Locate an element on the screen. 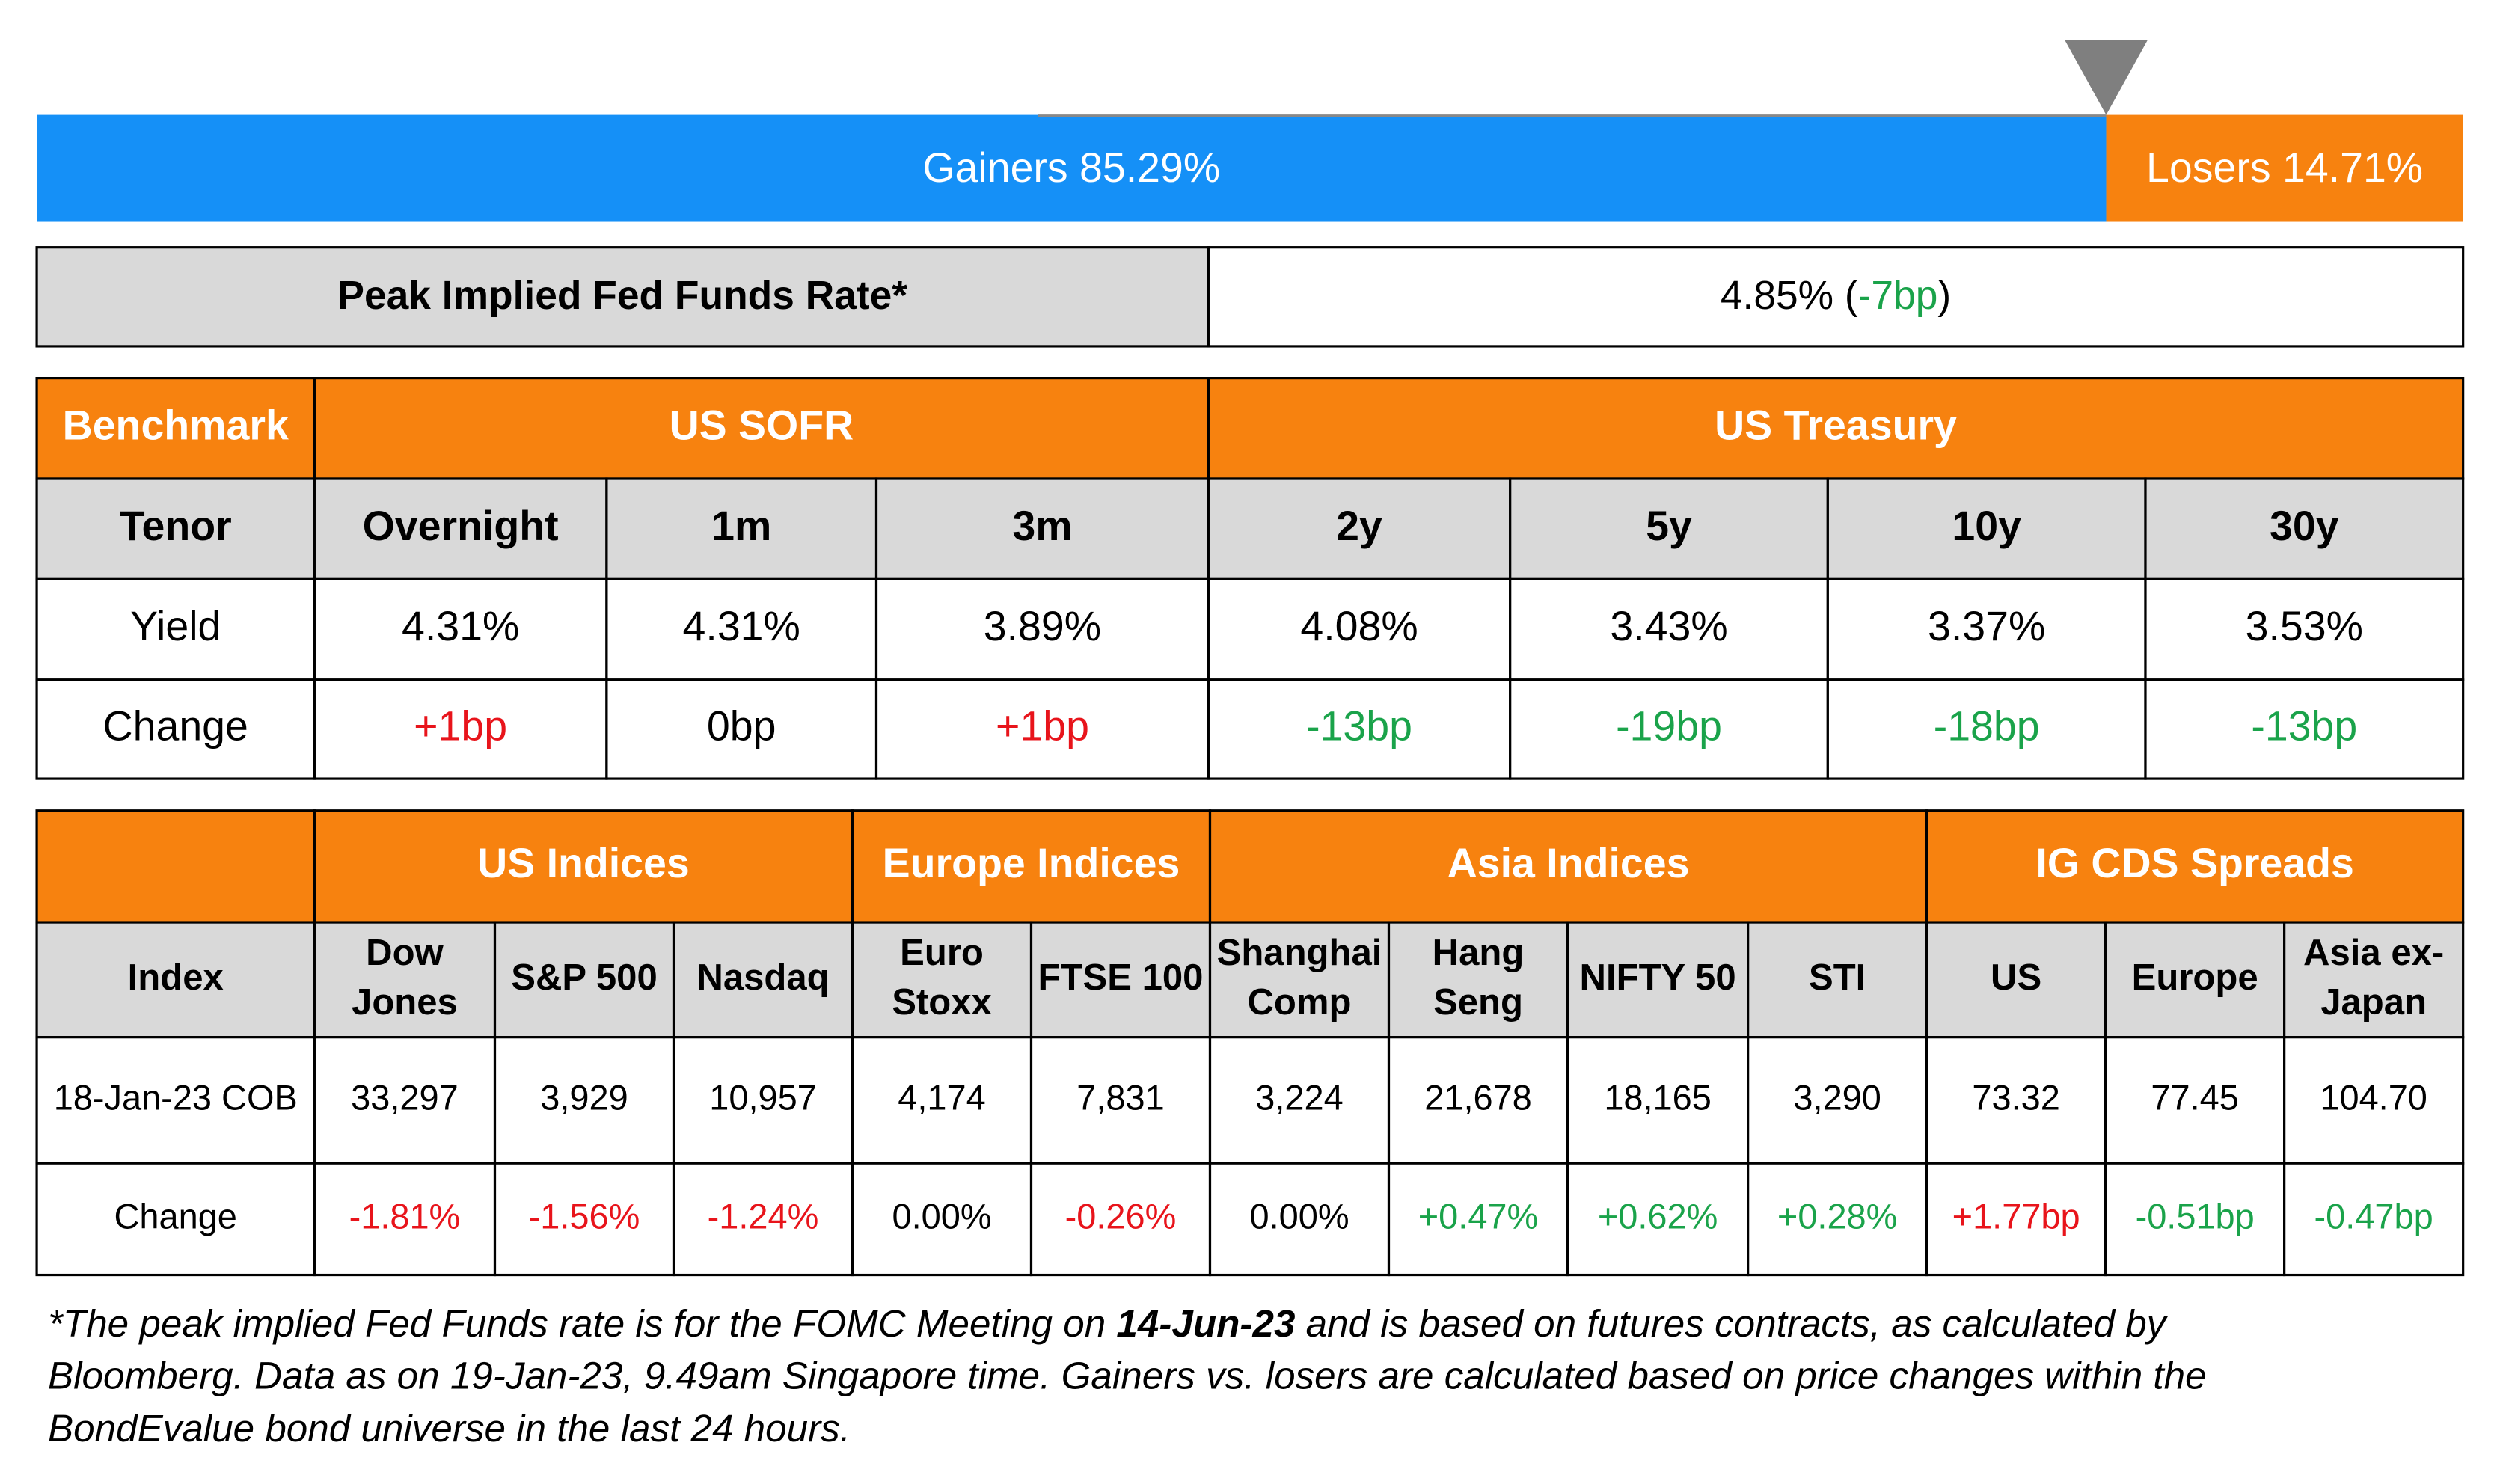  cell-text: 4,174 is located at coordinates (942, 1097).